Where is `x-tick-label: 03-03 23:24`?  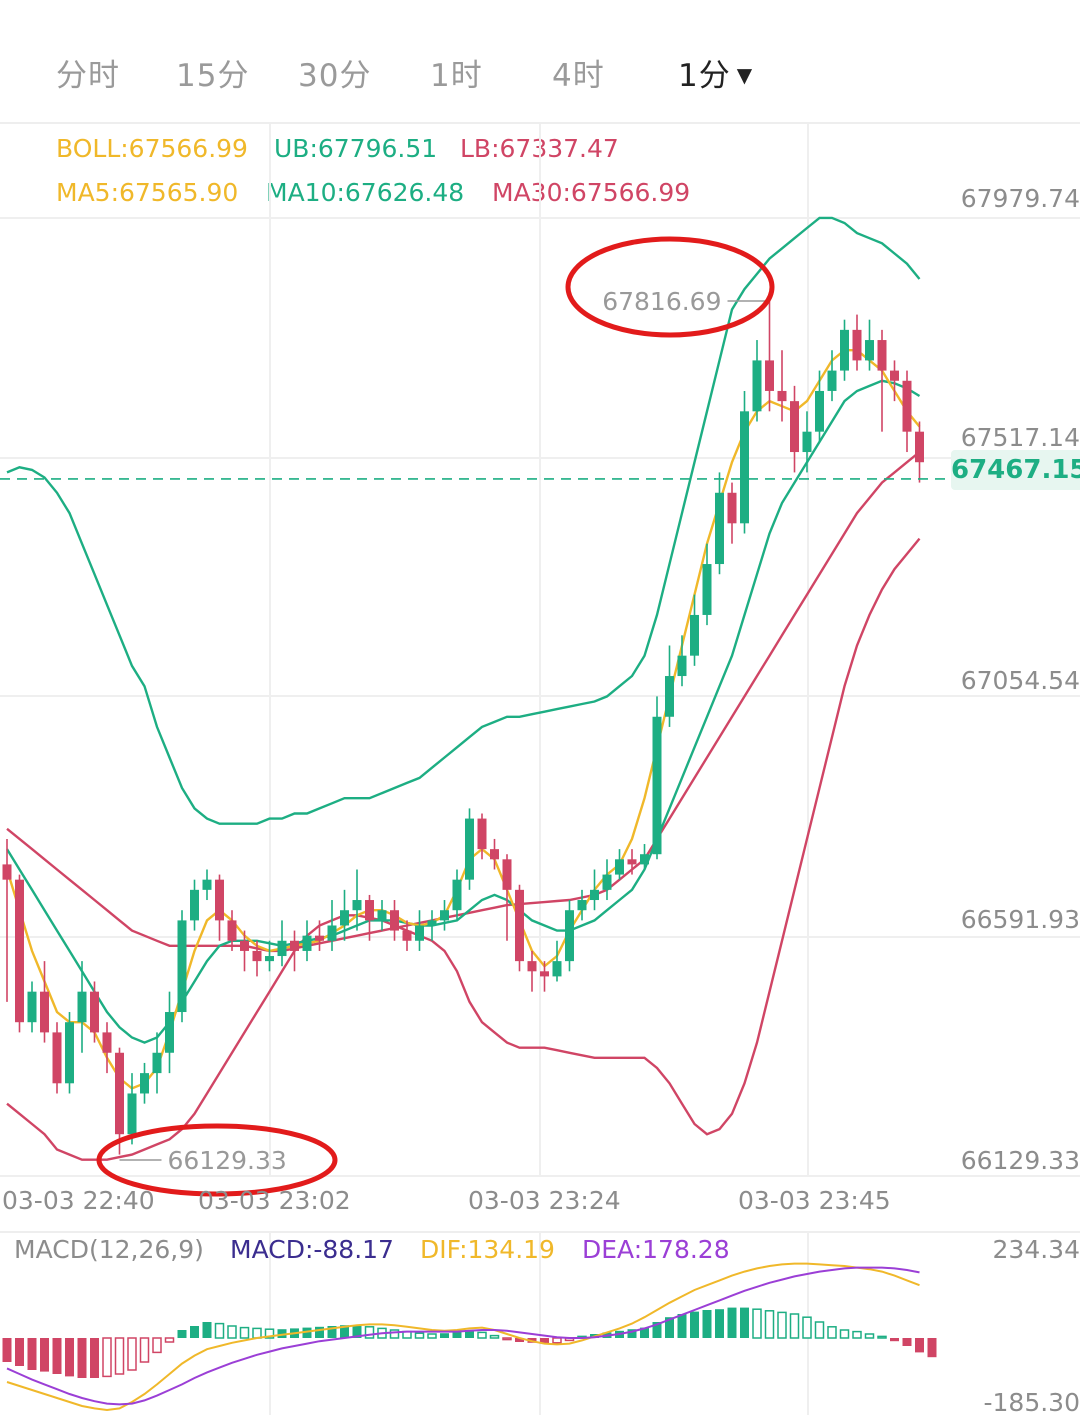
x-tick-label: 03-03 23:24 is located at coordinates (544, 1200).